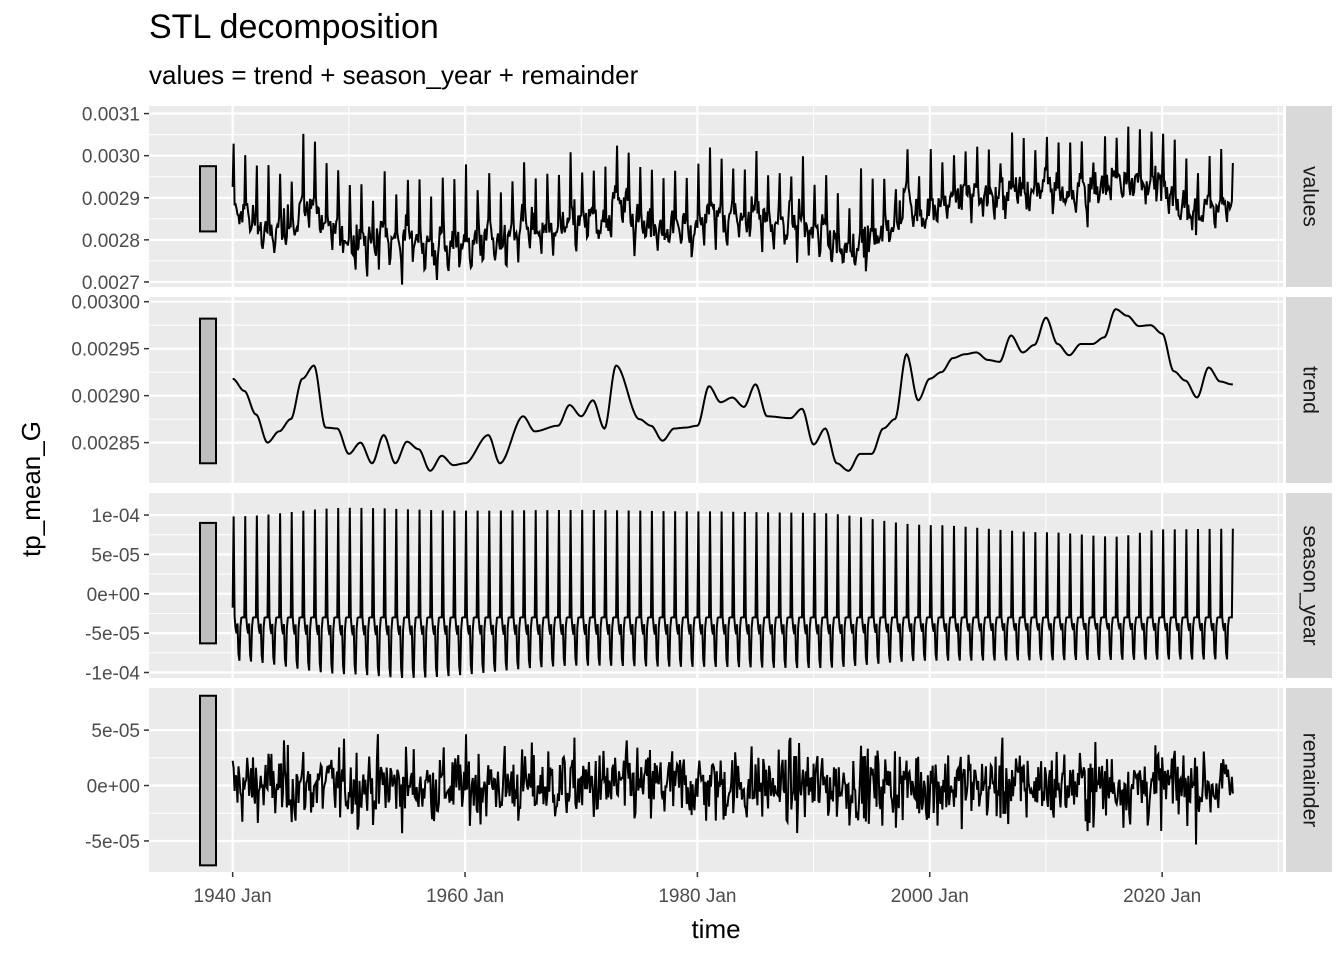 This screenshot has width=1344, height=960. I want to click on chart-title: STL decomposition, so click(294, 27).